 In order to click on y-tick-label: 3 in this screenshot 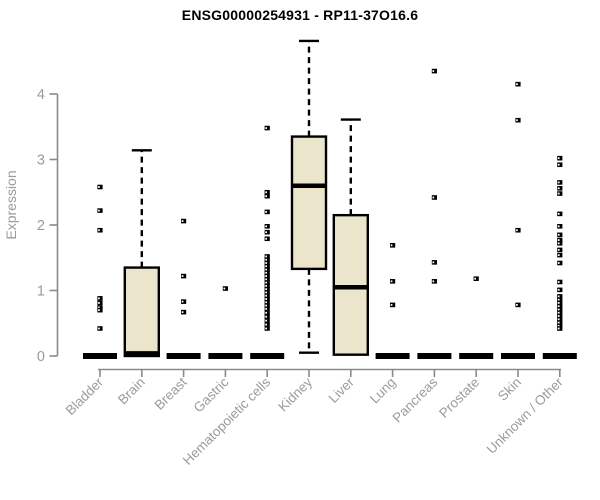, I will do `click(41, 161)`.